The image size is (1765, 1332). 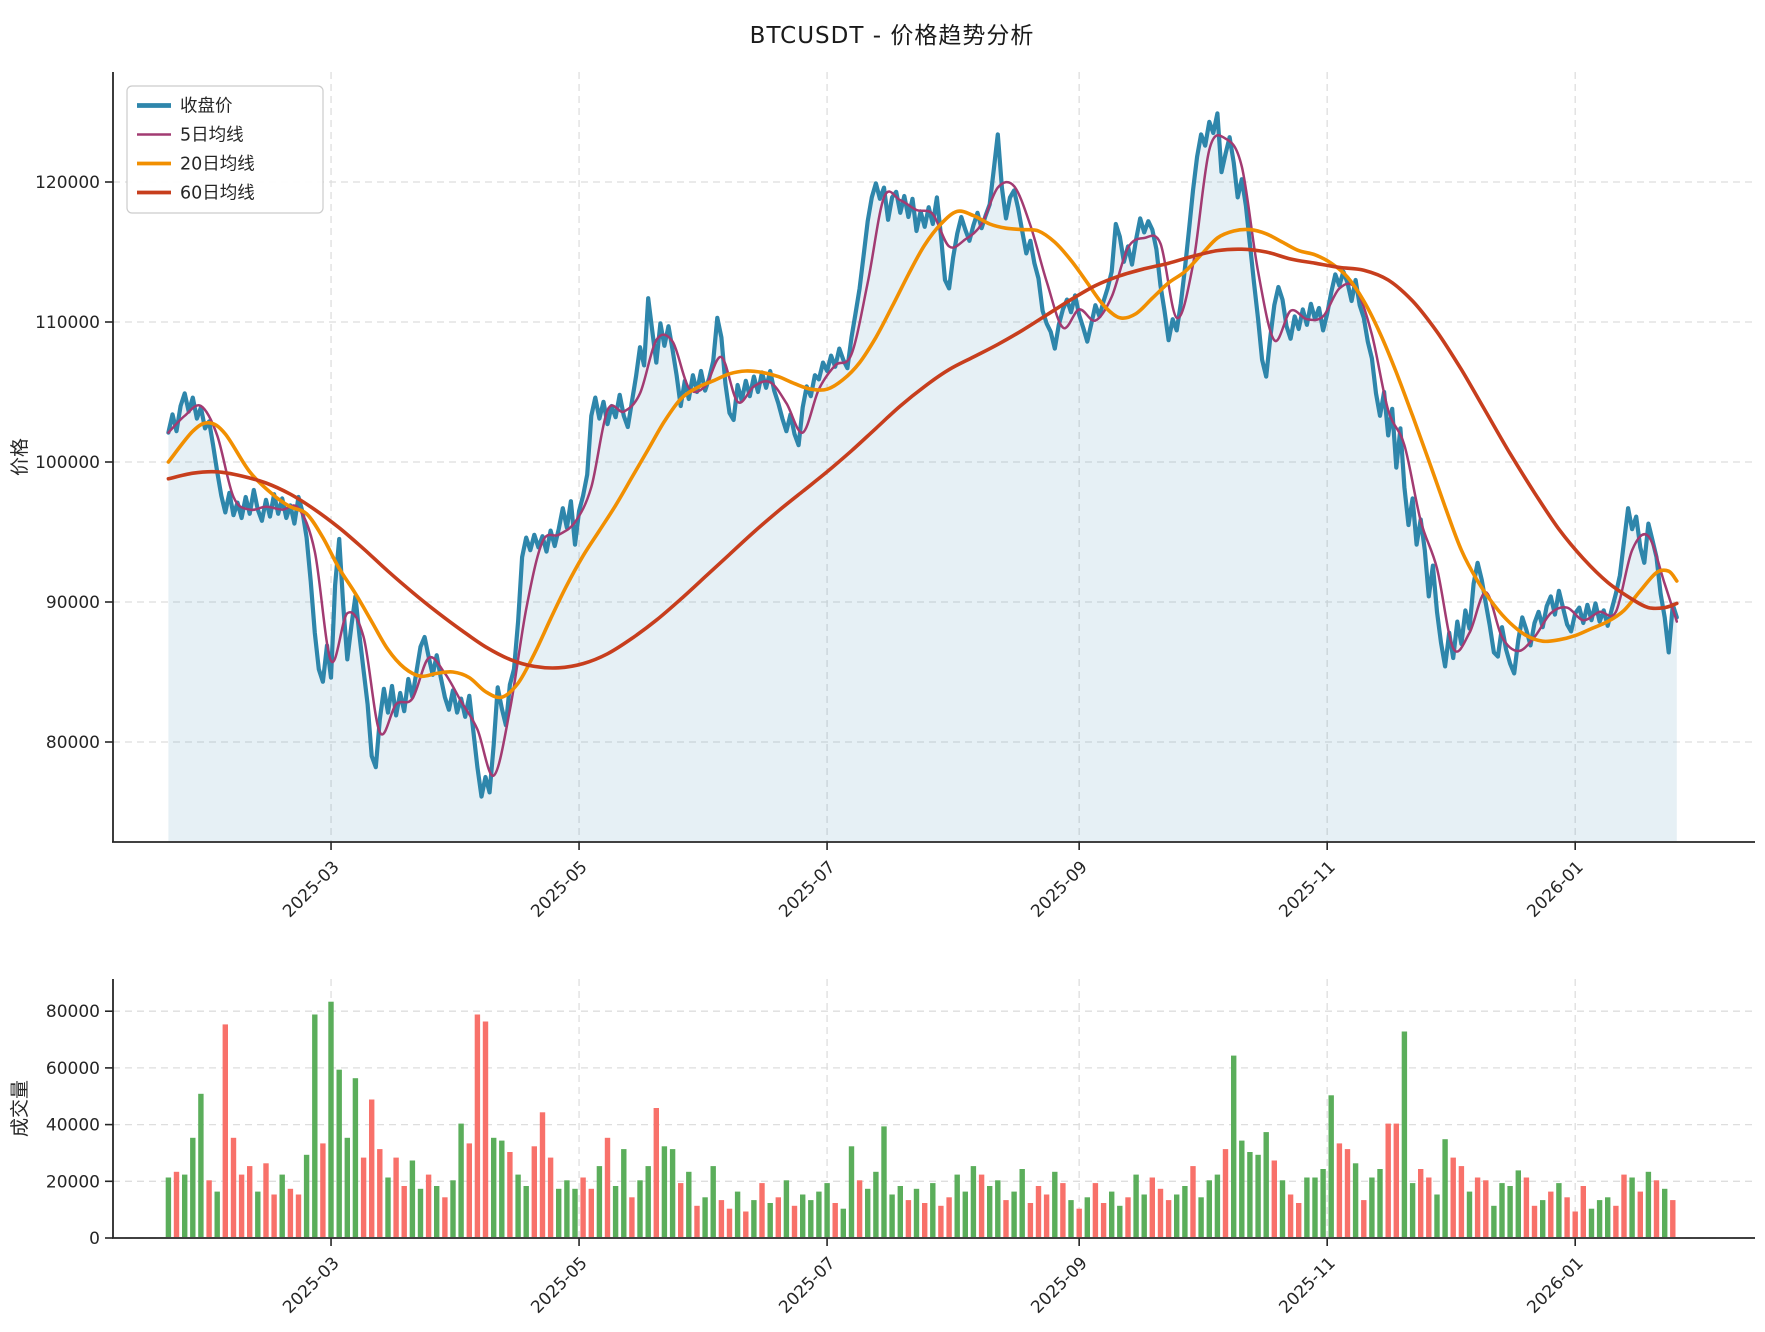 I want to click on price-axes-xtick-label: 2026-01, so click(x=1555, y=889).